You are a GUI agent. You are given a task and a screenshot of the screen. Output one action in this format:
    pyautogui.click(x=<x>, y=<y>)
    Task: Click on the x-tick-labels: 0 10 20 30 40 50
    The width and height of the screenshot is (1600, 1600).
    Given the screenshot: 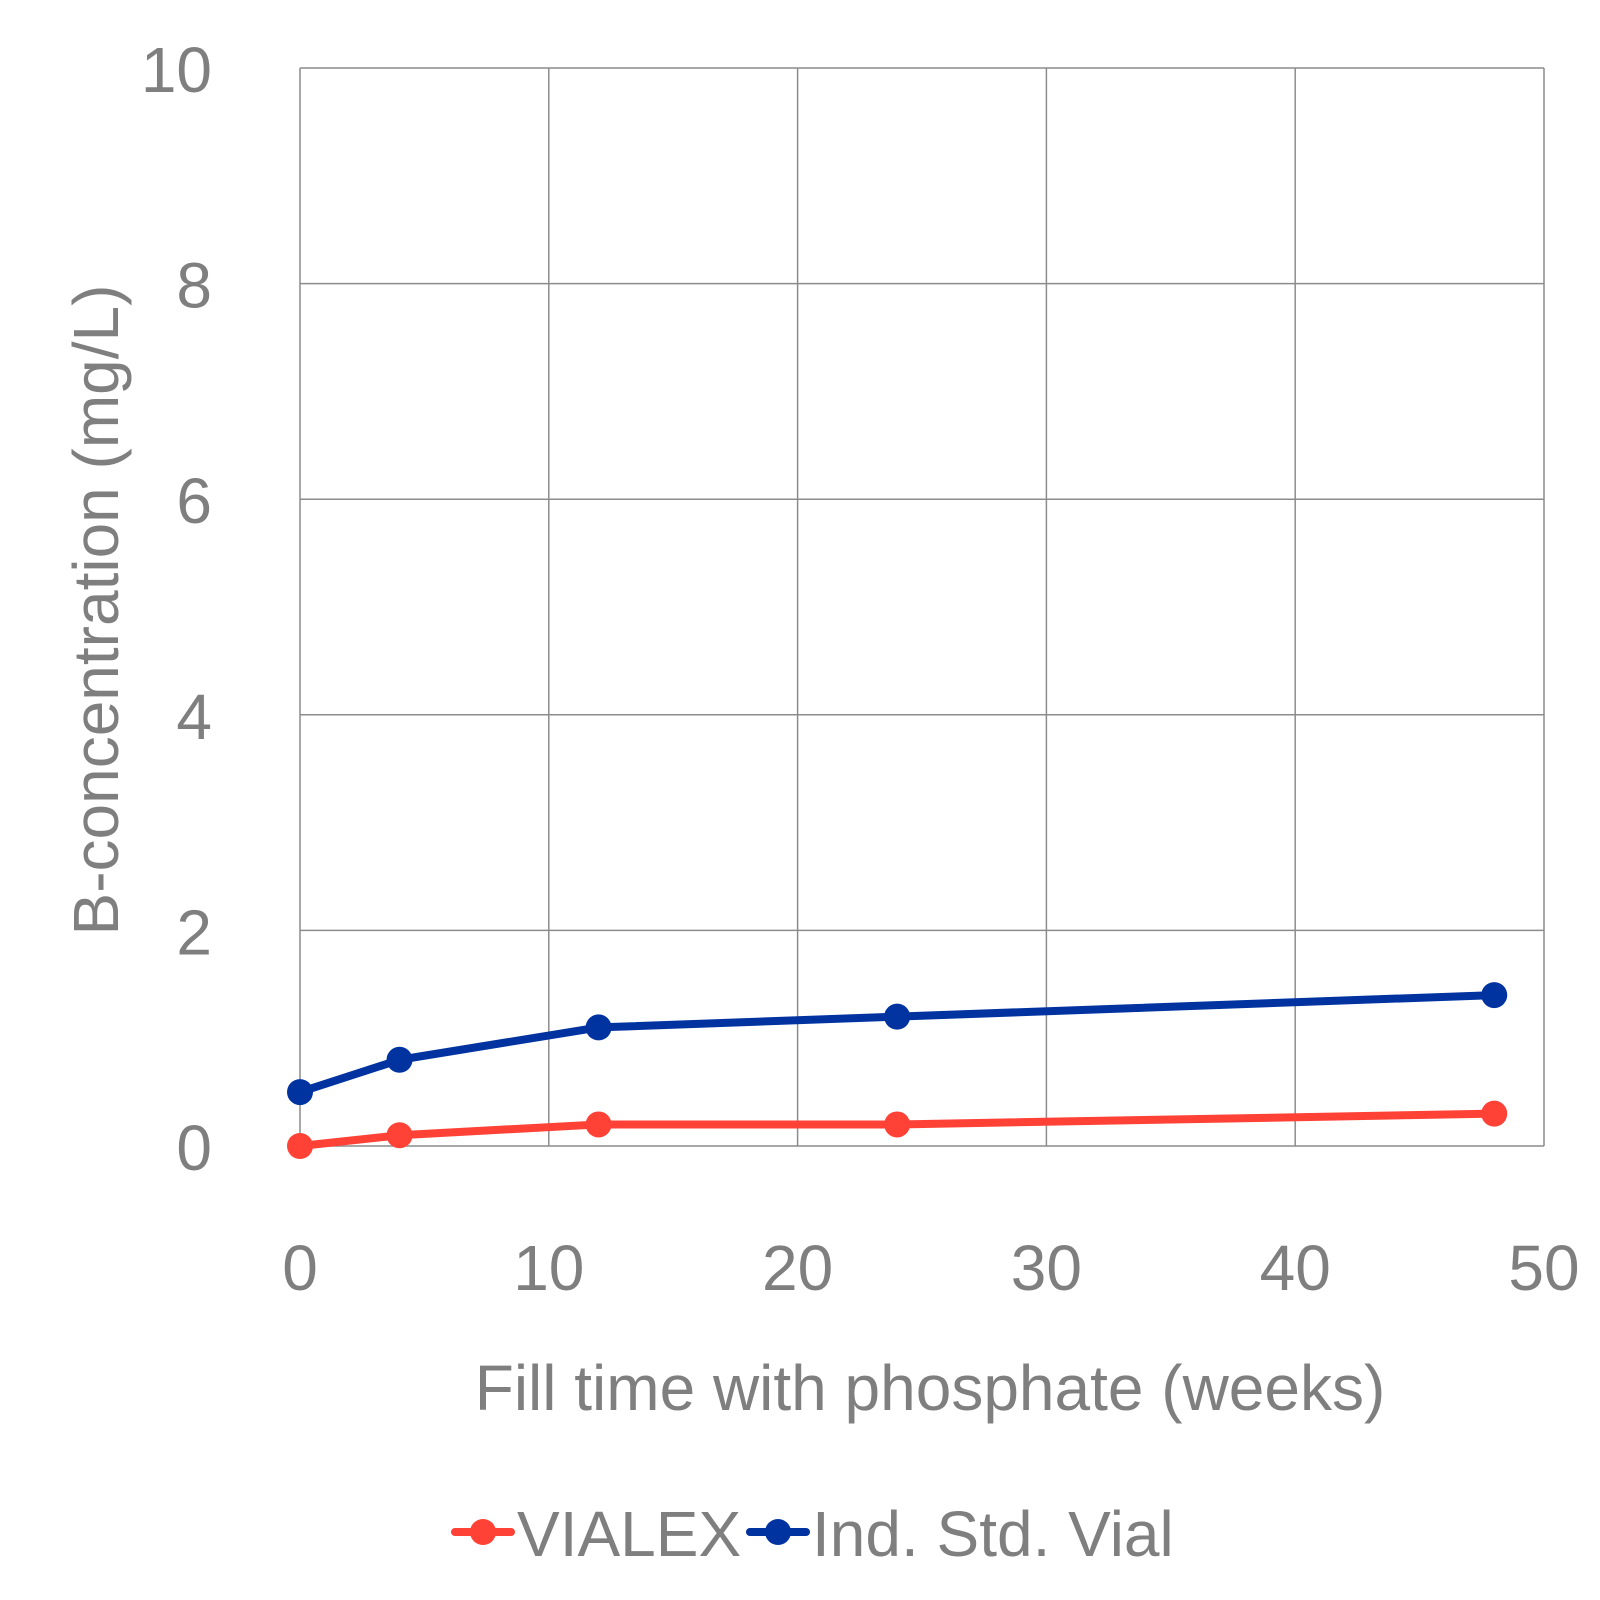 What is the action you would take?
    pyautogui.click(x=930, y=1268)
    